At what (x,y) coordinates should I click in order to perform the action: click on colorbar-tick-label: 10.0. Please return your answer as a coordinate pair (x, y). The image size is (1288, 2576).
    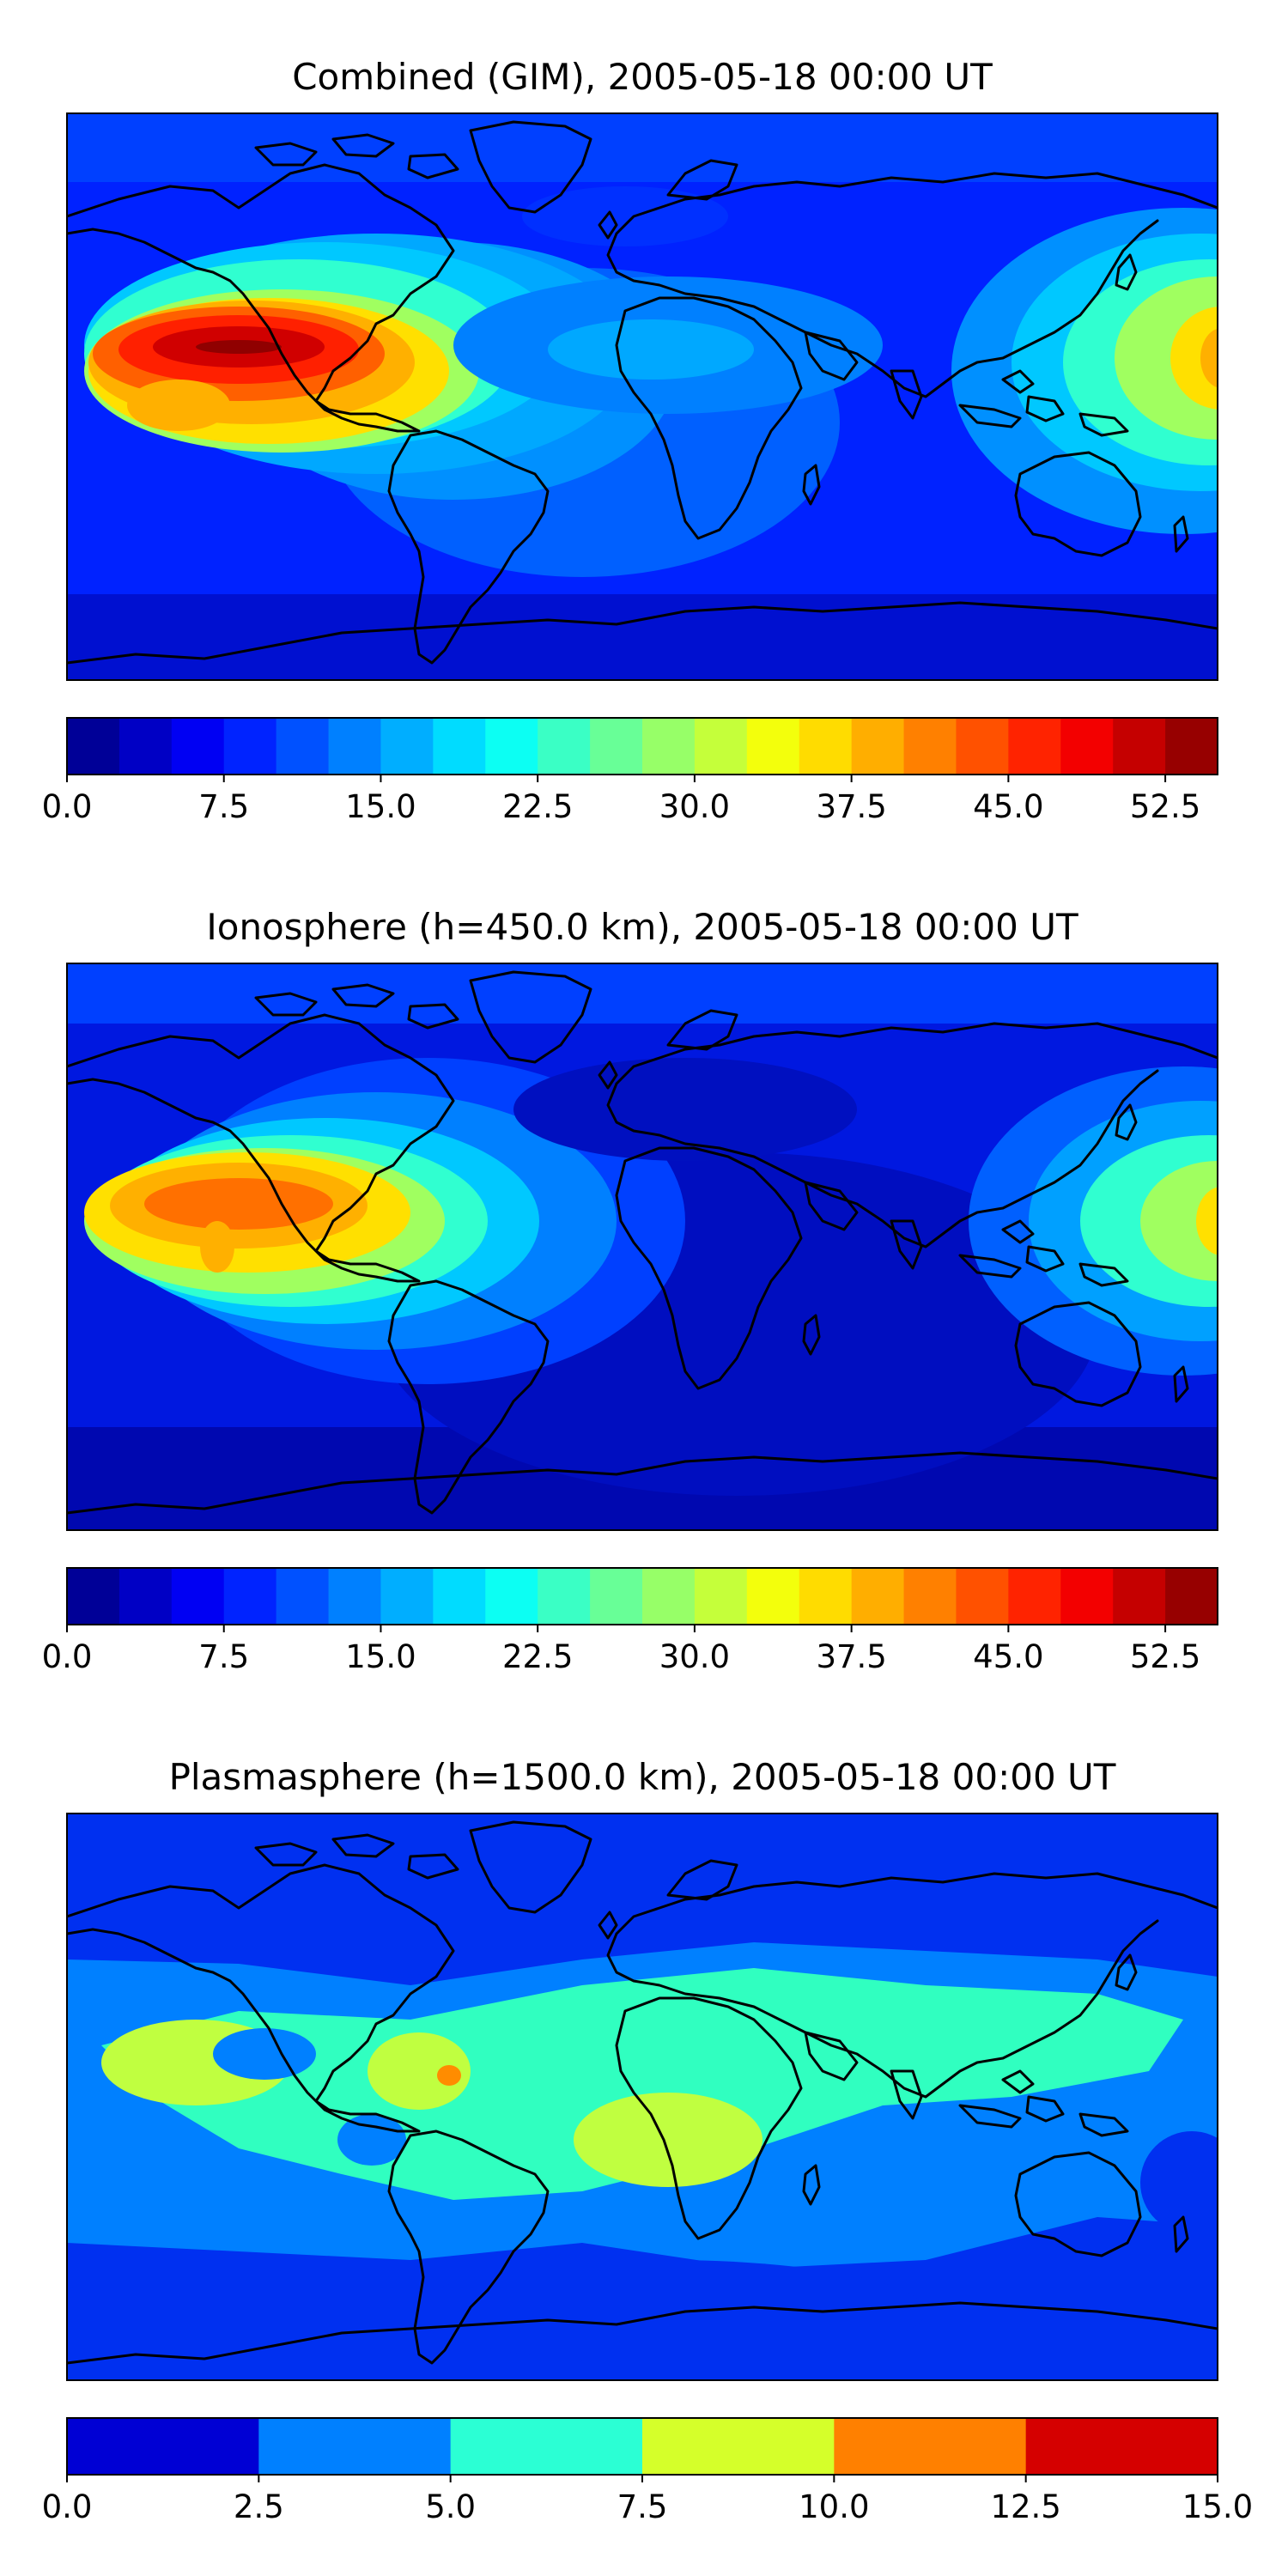
    Looking at the image, I should click on (834, 2507).